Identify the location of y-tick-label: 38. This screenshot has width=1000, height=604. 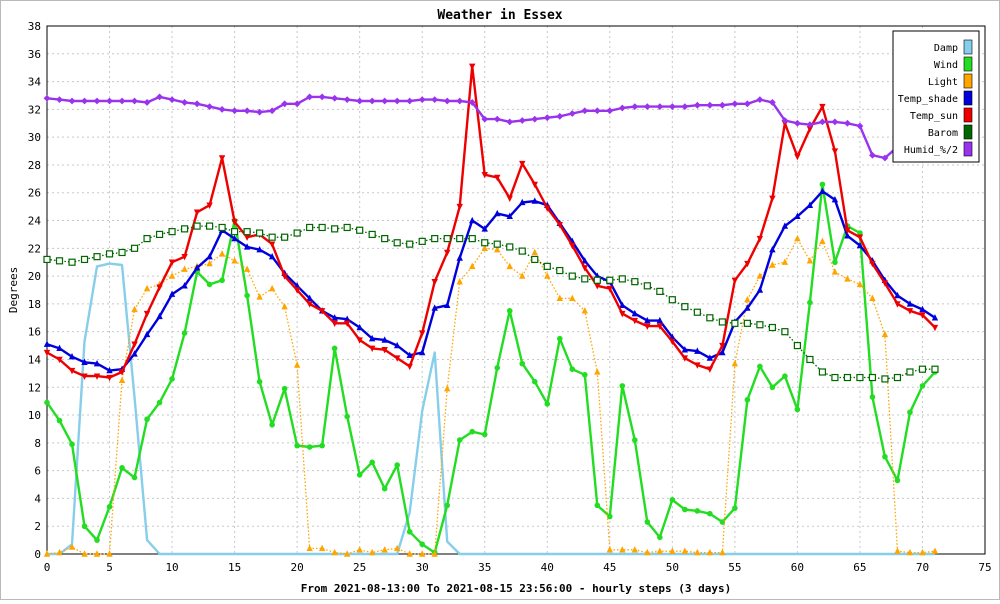
(34, 26).